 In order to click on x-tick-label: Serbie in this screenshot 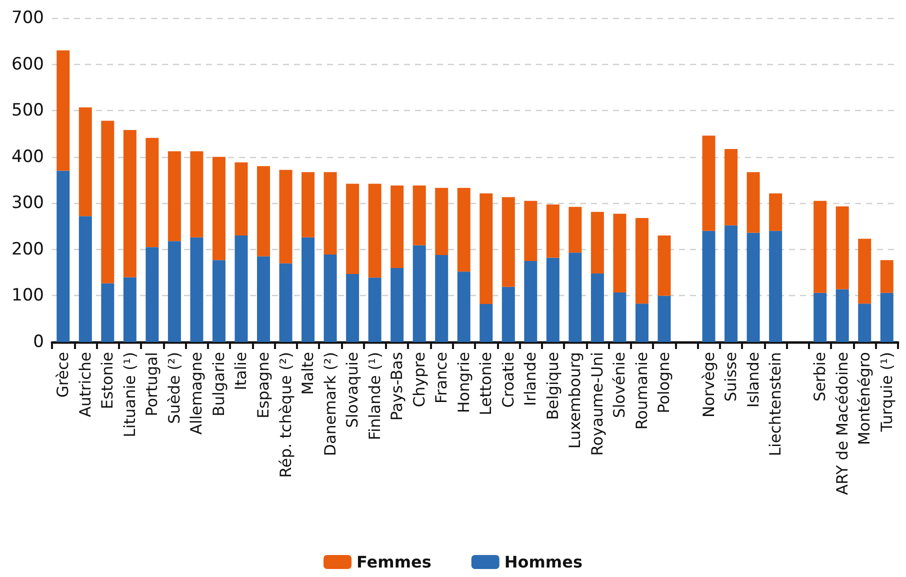, I will do `click(820, 377)`.